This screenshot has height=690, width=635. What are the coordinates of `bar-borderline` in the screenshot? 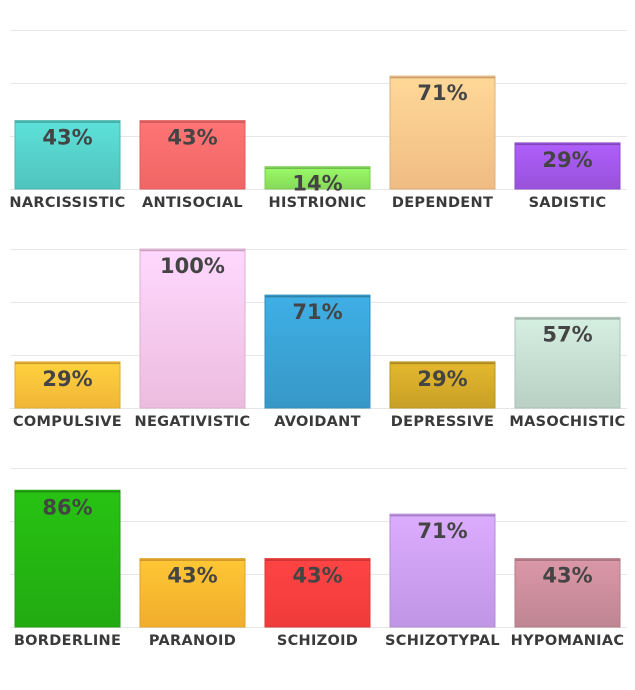 It's located at (67, 558).